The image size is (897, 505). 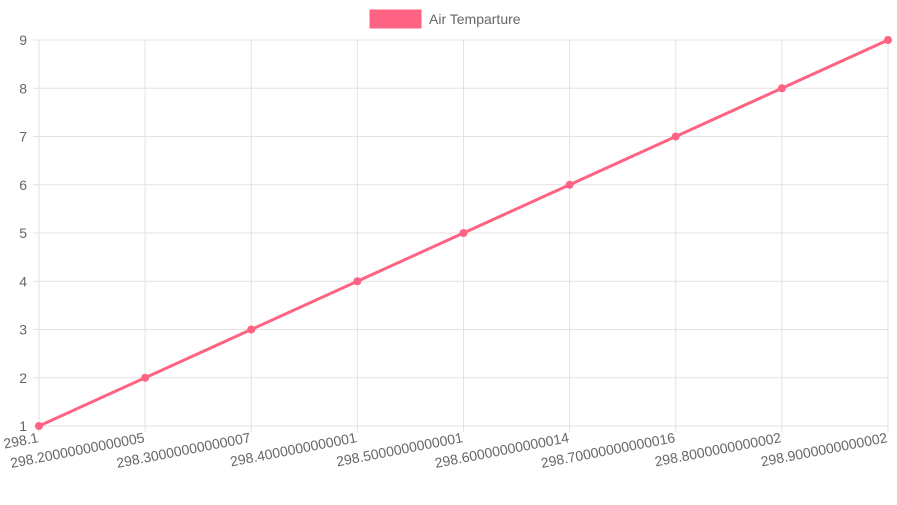 I want to click on y-tick-label: 4, so click(x=23, y=281).